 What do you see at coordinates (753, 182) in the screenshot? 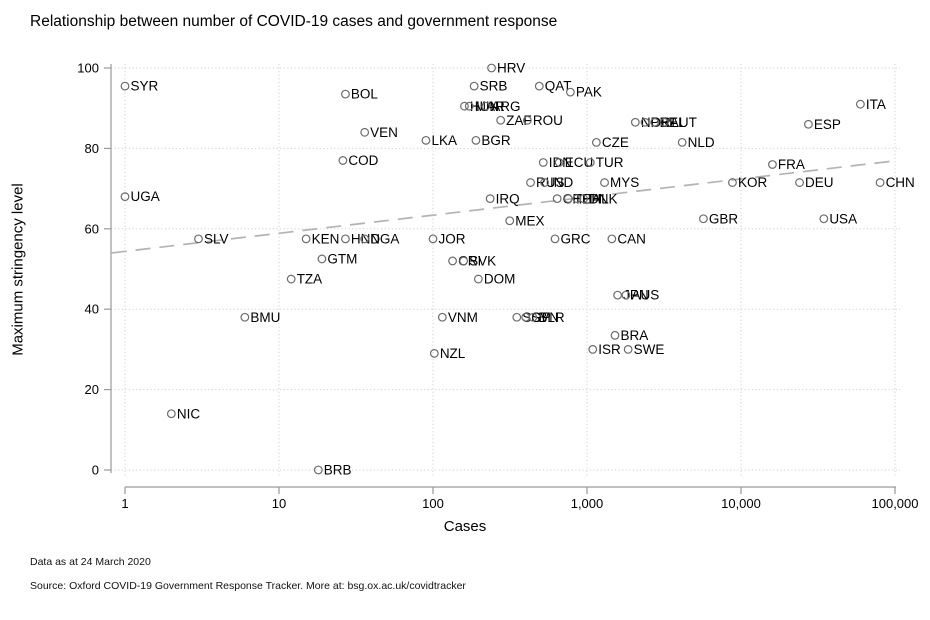
I see `data-point-label-KOR: KOR` at bounding box center [753, 182].